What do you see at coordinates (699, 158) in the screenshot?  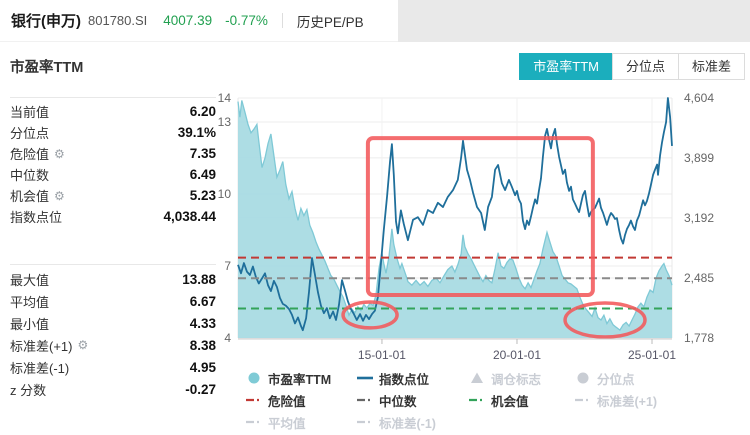 I see `y-right-tick-label: 3,899` at bounding box center [699, 158].